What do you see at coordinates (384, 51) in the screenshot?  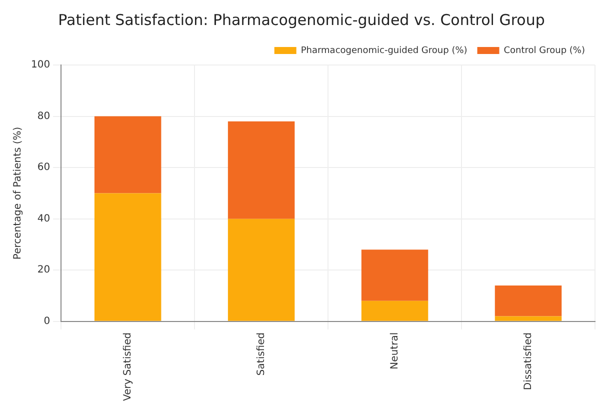 I see `legend-label: Pharmacogenomic-guided Group (%)` at bounding box center [384, 51].